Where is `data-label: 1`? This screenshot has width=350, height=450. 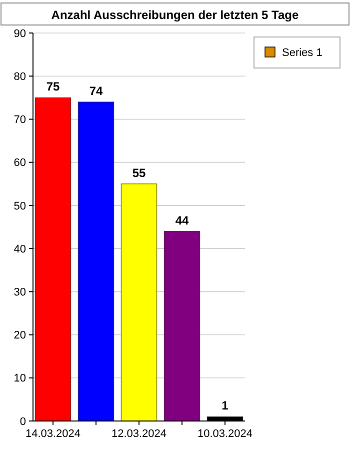
data-label: 1 is located at coordinates (225, 405).